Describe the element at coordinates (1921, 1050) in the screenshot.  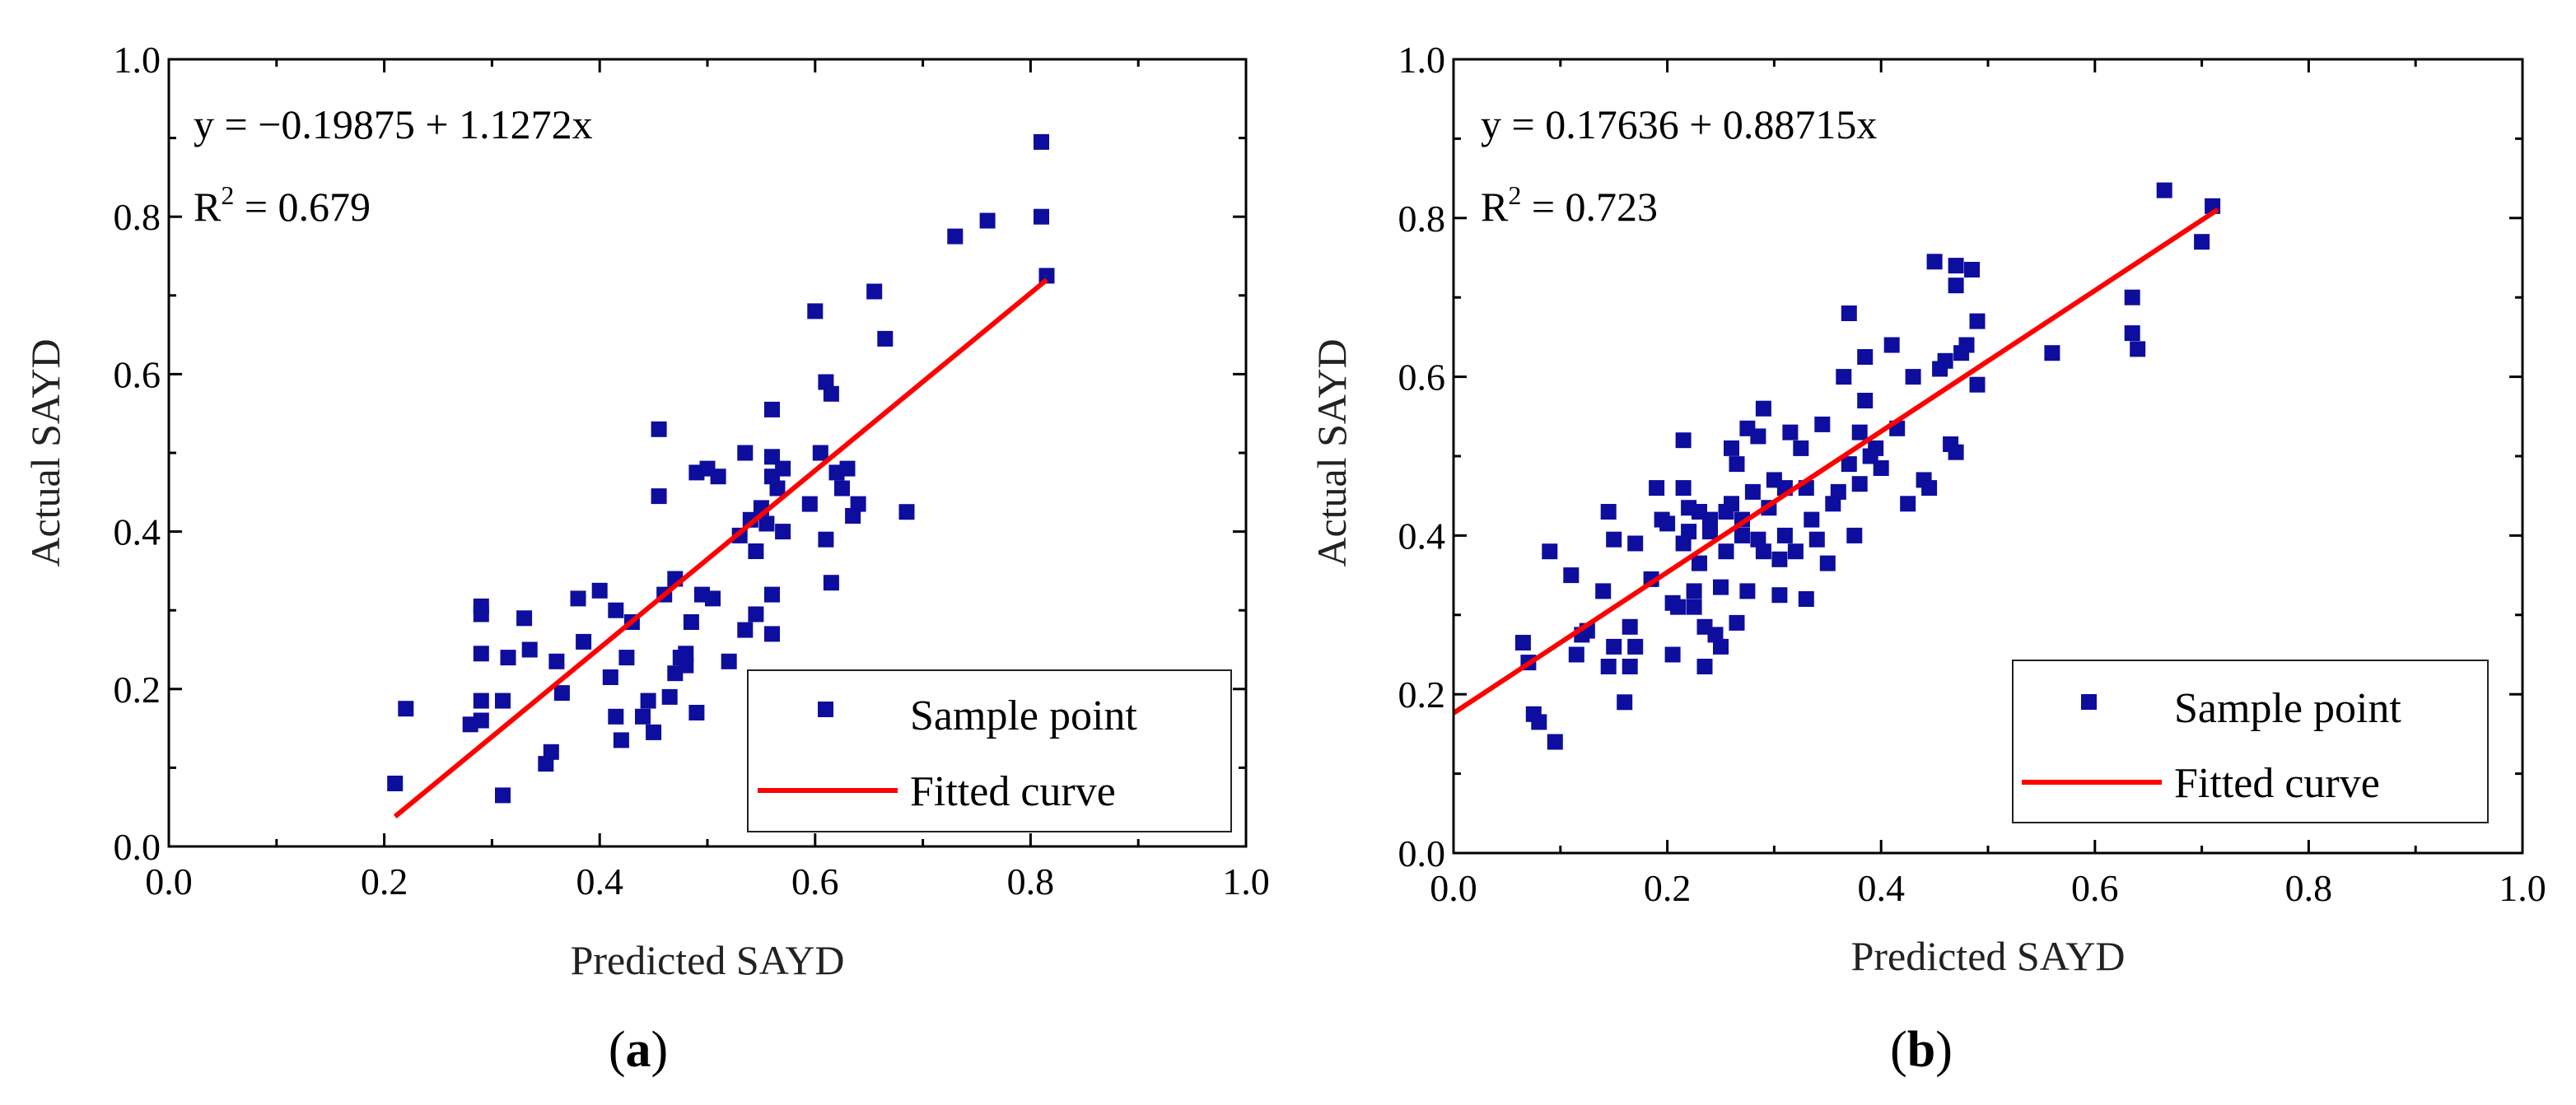
I see `panel-label-letter-b: b` at that location.